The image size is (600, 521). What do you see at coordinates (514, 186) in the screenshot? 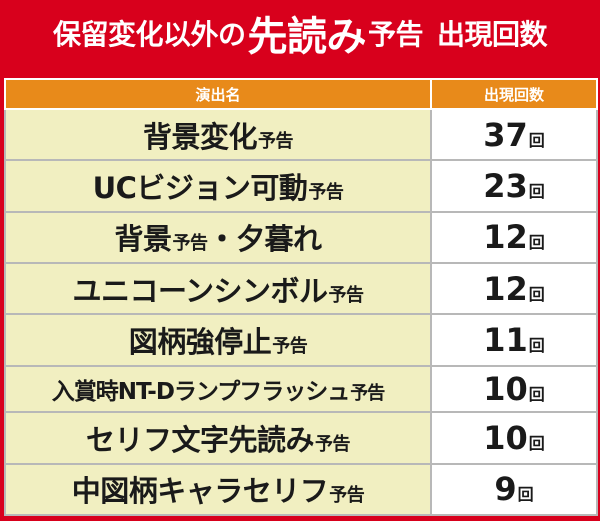
I see `row-count: 23回` at bounding box center [514, 186].